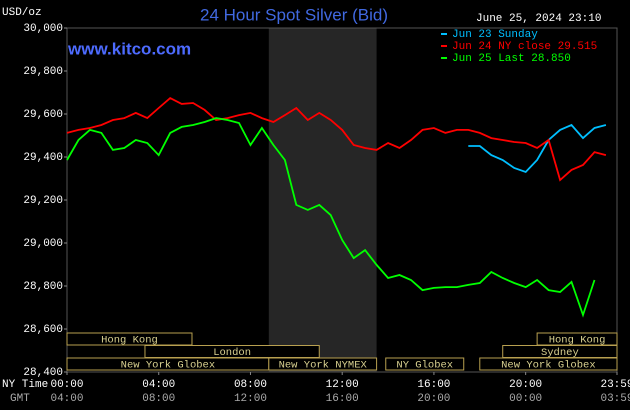 This screenshot has width=630, height=410. What do you see at coordinates (342, 399) in the screenshot?
I see `x2-tick-label: 16:00` at bounding box center [342, 399].